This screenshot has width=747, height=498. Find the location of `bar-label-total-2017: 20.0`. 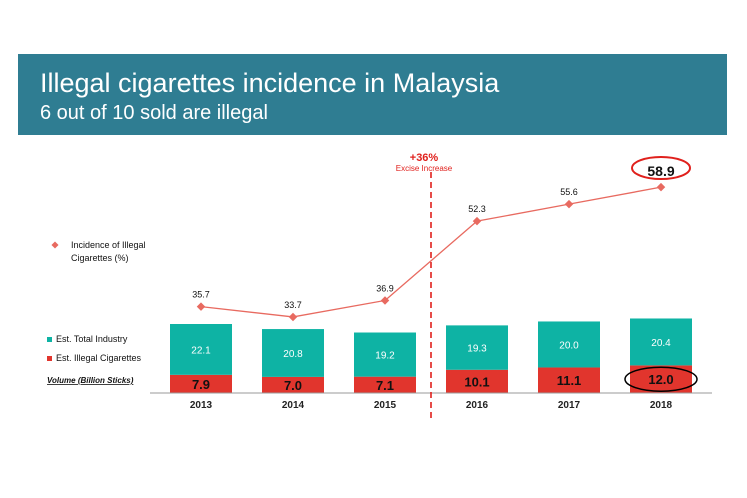

bar-label-total-2017: 20.0 is located at coordinates (569, 345).